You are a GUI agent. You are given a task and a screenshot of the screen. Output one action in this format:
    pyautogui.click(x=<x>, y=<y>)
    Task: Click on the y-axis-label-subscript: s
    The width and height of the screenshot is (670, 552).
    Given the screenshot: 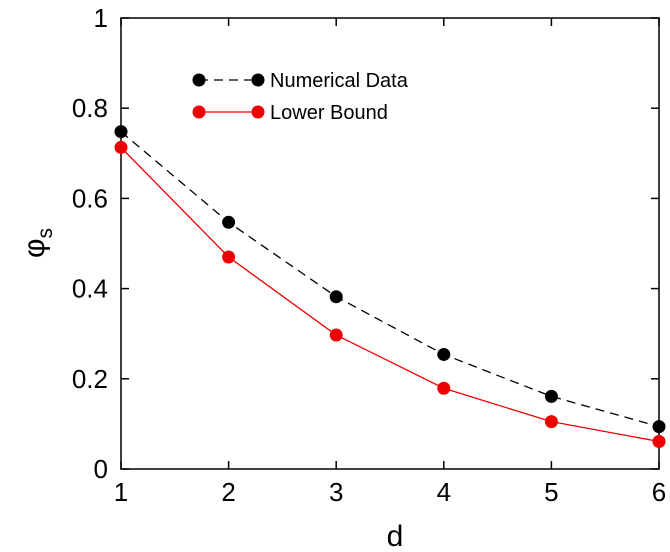 What is the action you would take?
    pyautogui.click(x=45, y=233)
    